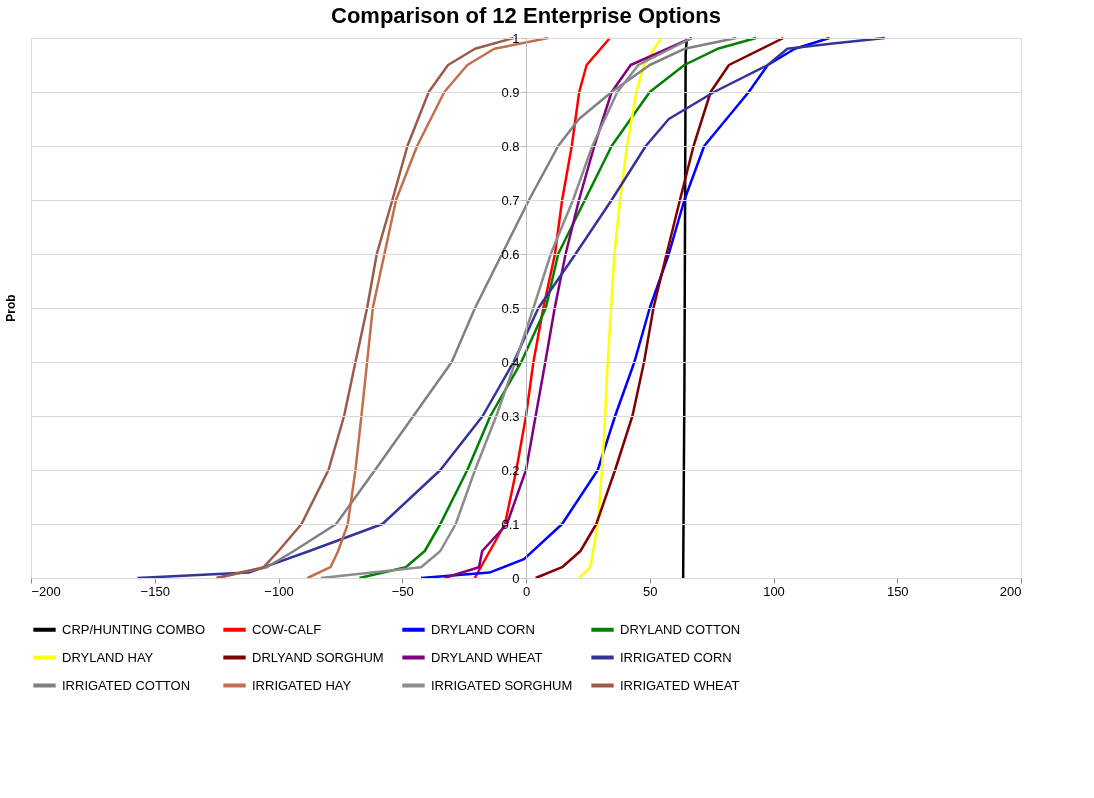 The width and height of the screenshot is (1094, 798). What do you see at coordinates (510, 308) in the screenshot?
I see `y-tick-label: 0.5` at bounding box center [510, 308].